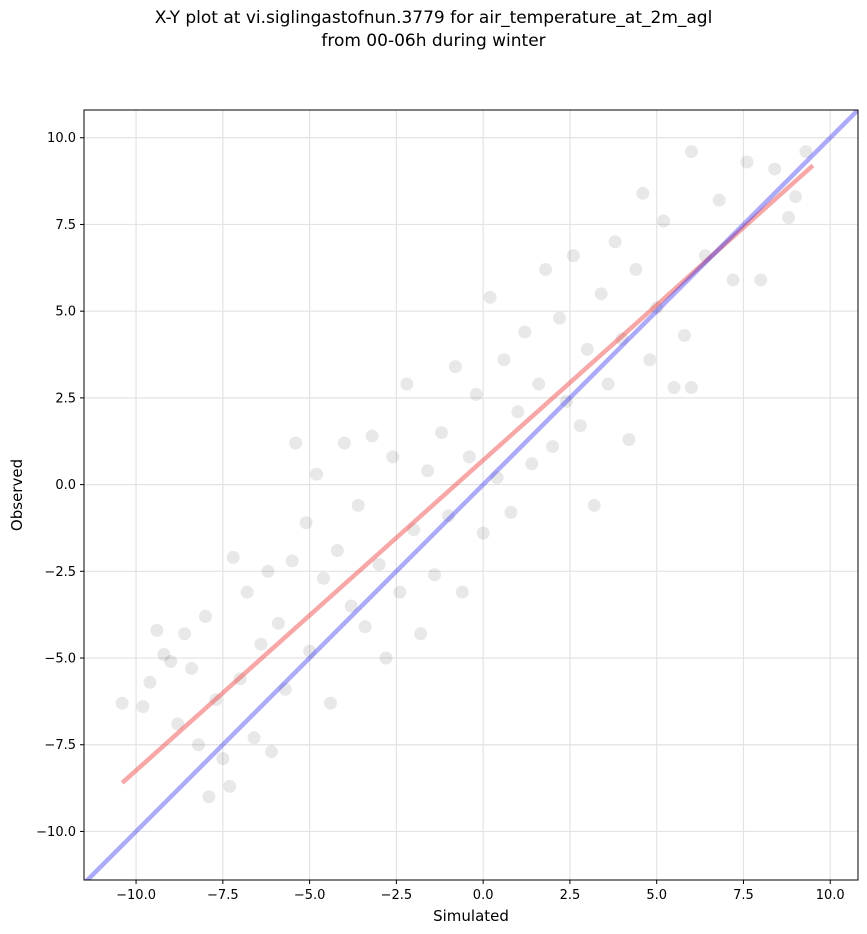  Describe the element at coordinates (310, 895) in the screenshot. I see `x-tick-label: −5.0` at that location.